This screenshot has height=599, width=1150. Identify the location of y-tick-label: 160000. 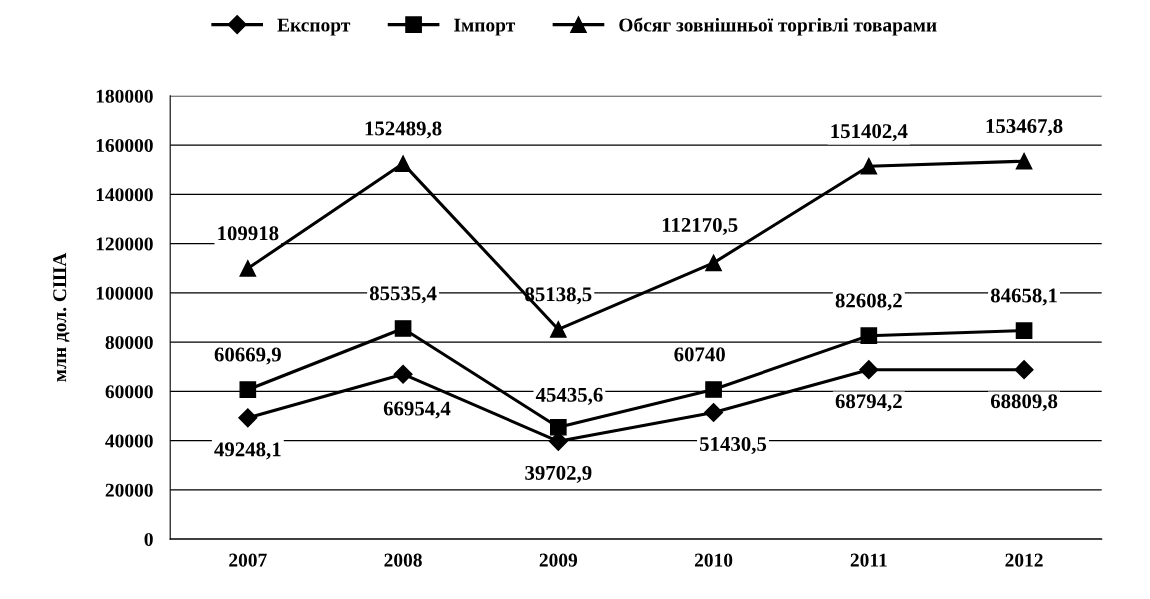
(124, 145).